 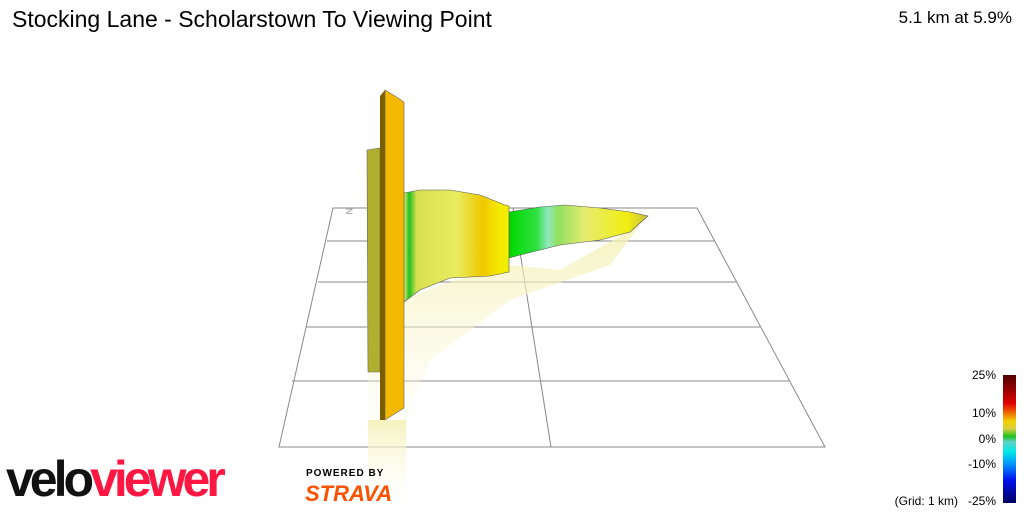 I want to click on profile-wall-front, so click(x=394, y=255).